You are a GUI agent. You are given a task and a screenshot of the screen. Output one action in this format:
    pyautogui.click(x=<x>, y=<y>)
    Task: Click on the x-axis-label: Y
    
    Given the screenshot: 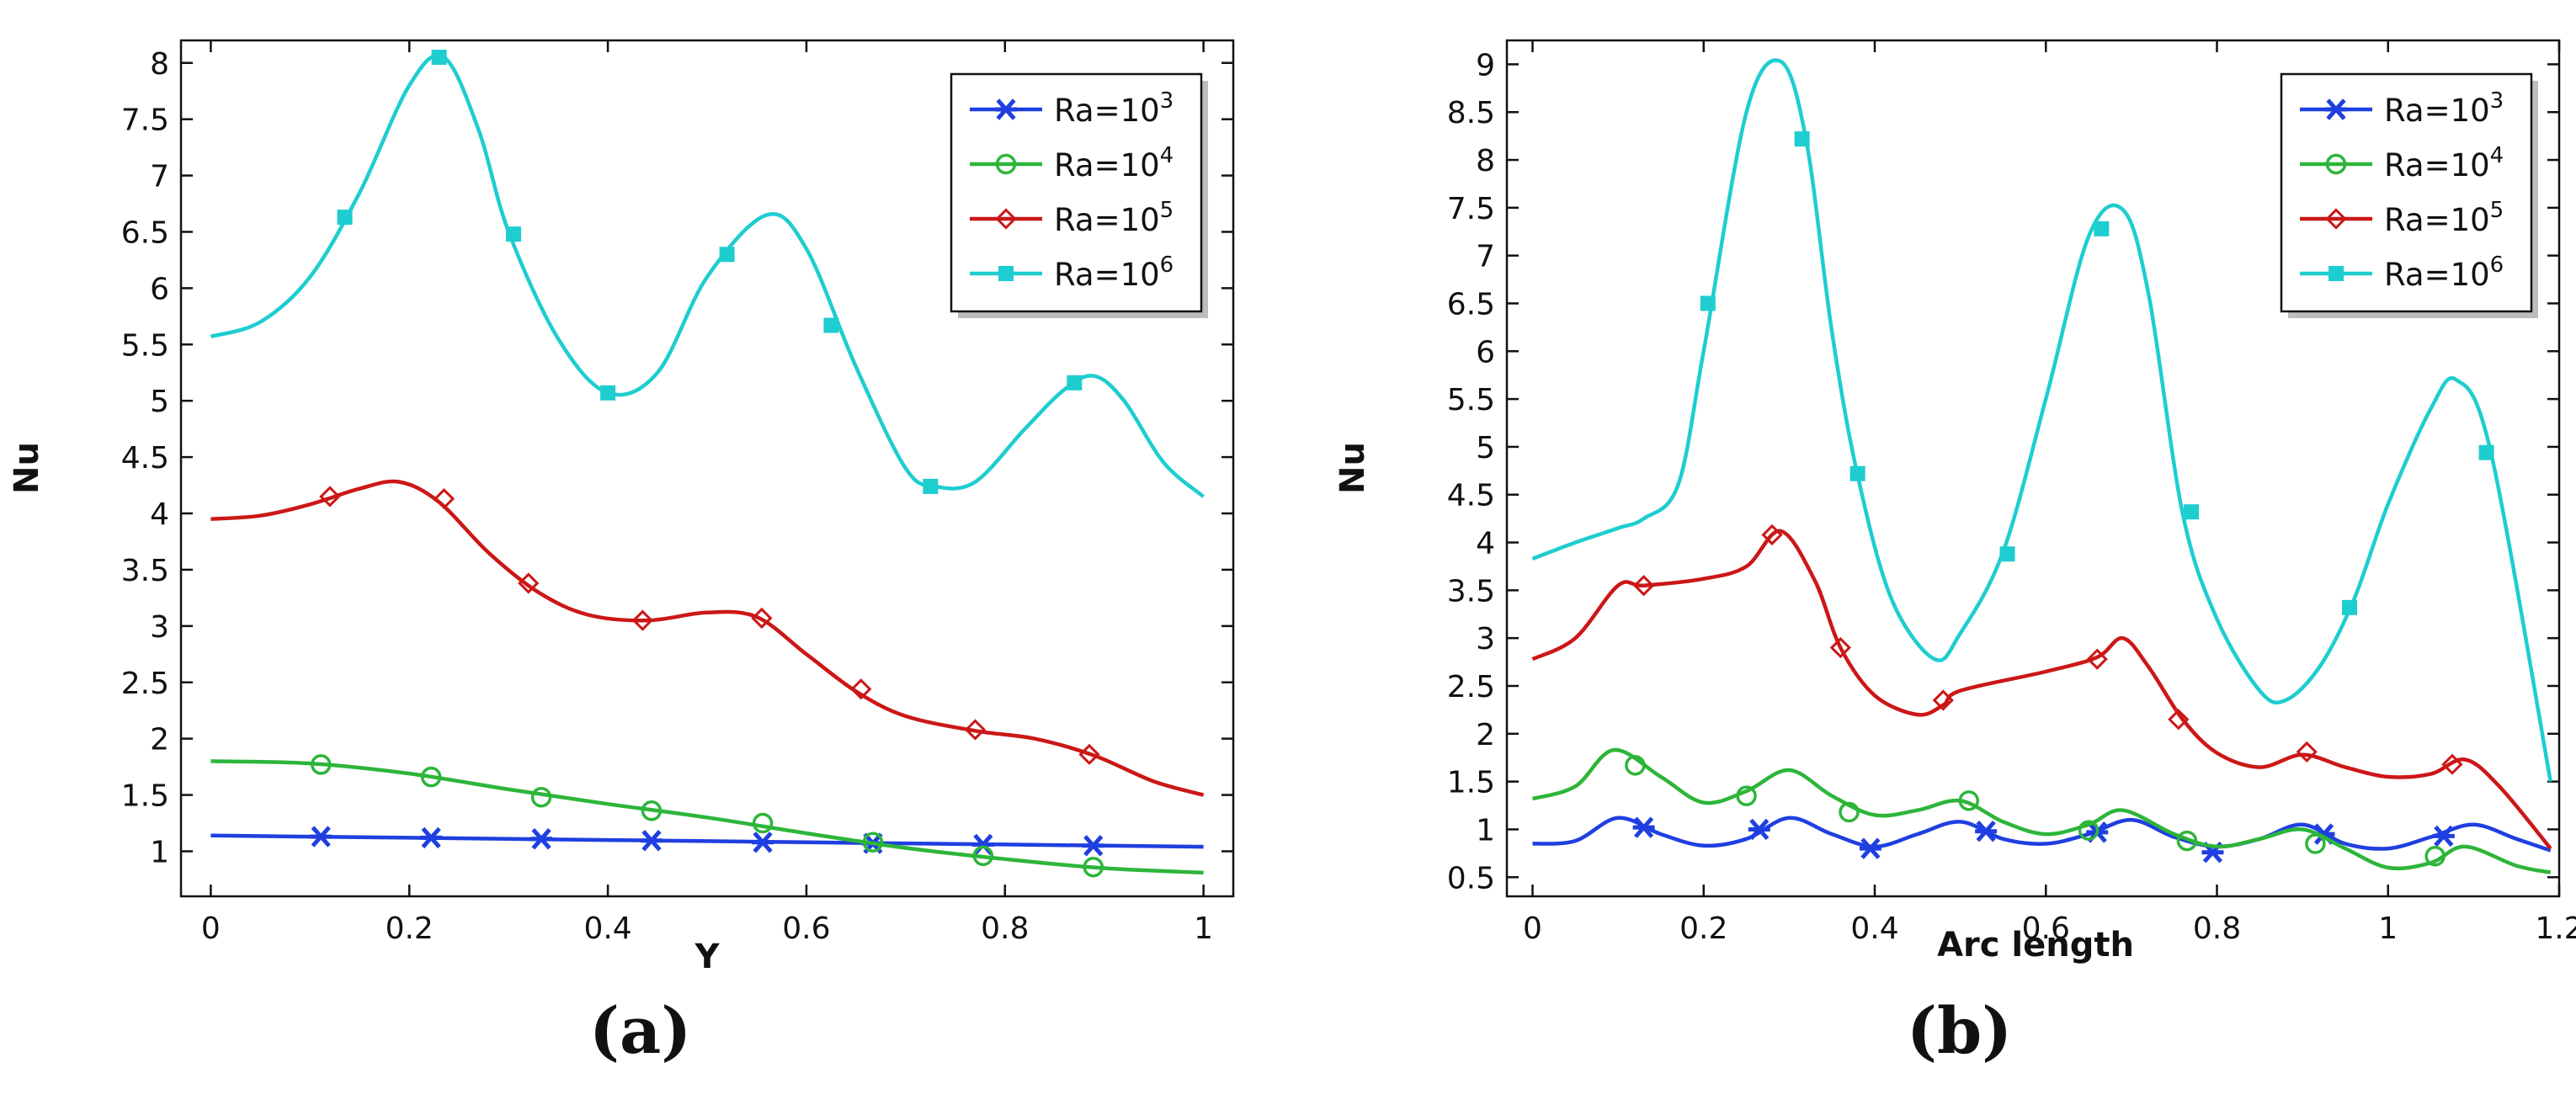 What is the action you would take?
    pyautogui.click(x=708, y=957)
    